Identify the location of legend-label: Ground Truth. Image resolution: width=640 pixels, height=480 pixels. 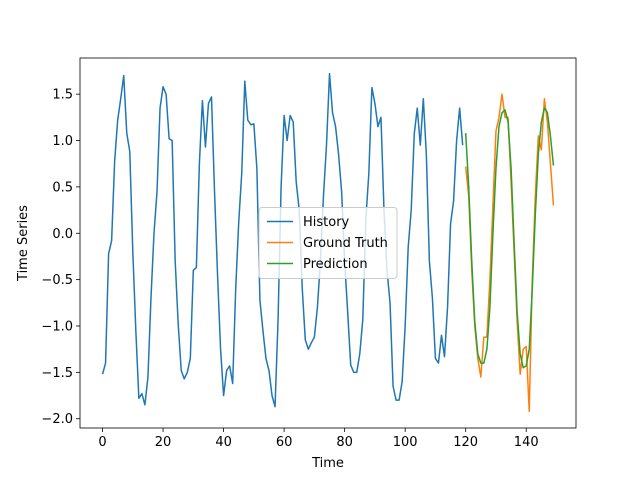
(345, 243).